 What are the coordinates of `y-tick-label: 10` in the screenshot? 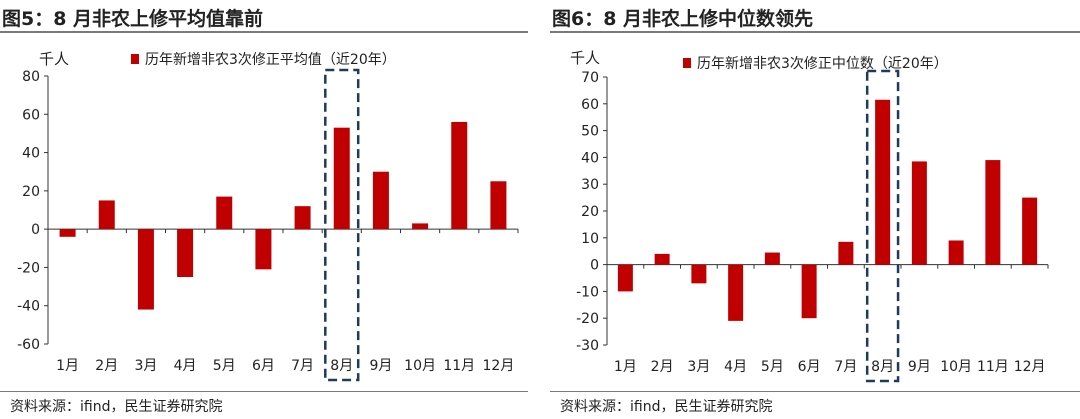 It's located at (590, 239).